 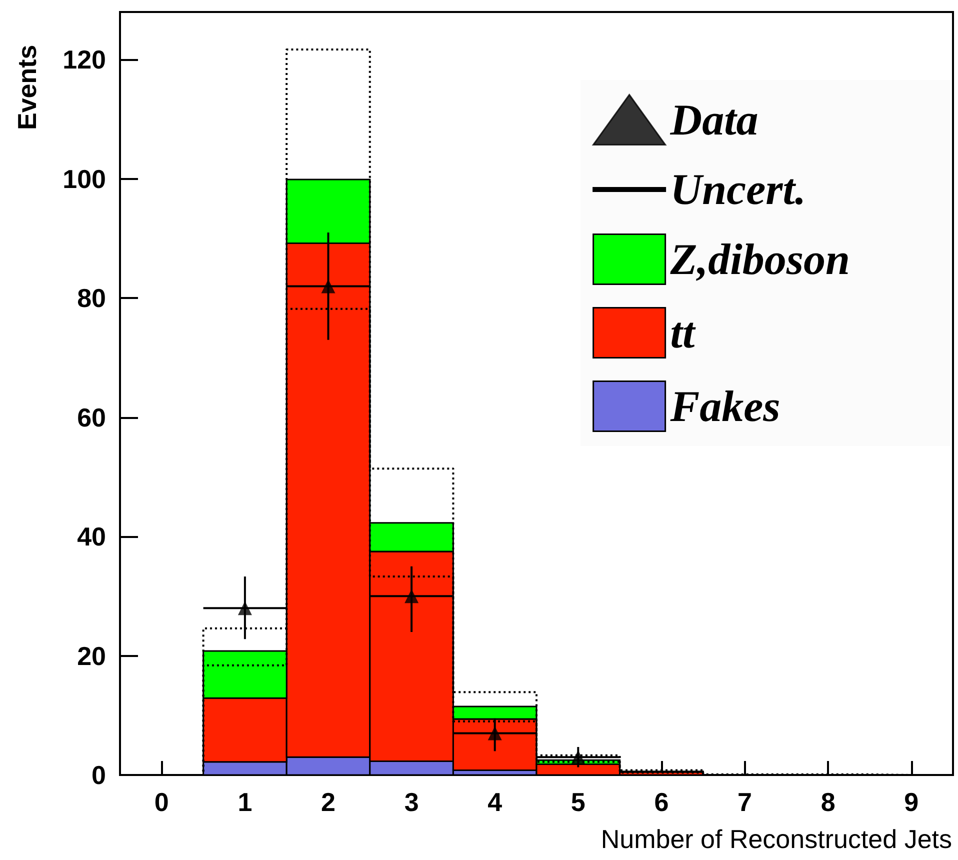 What do you see at coordinates (911, 802) in the screenshot?
I see `x-tick-label: 9` at bounding box center [911, 802].